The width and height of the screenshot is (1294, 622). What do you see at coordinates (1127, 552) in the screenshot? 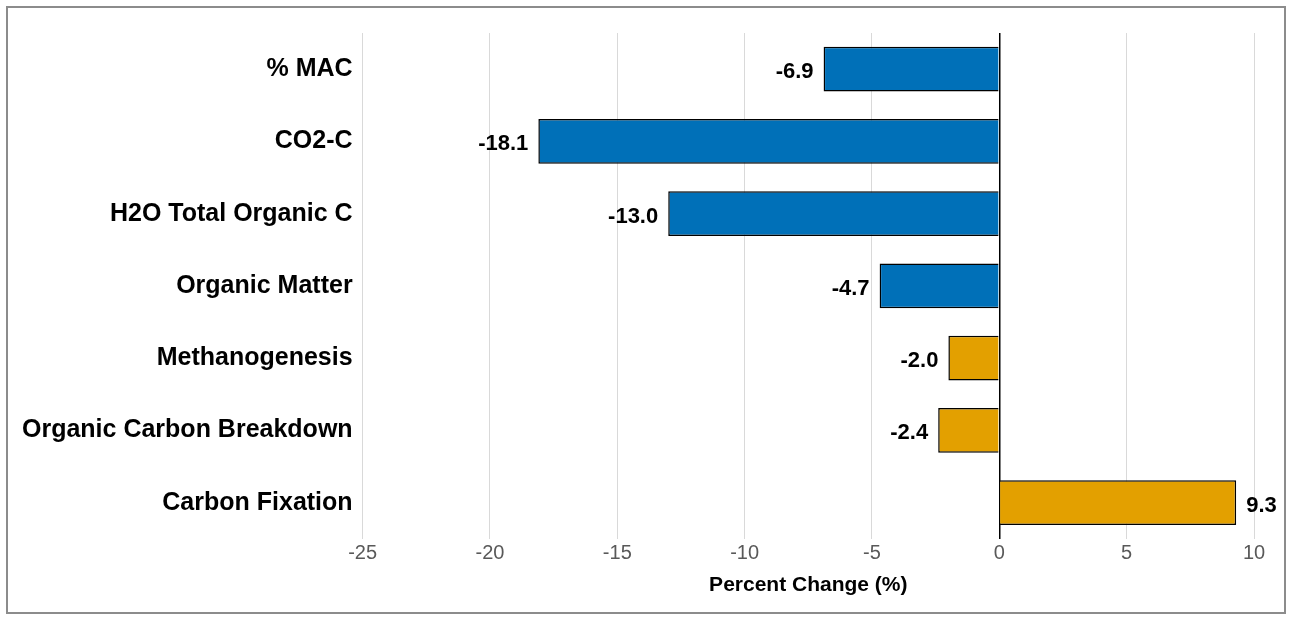
I see `x-tick-label: 5` at bounding box center [1127, 552].